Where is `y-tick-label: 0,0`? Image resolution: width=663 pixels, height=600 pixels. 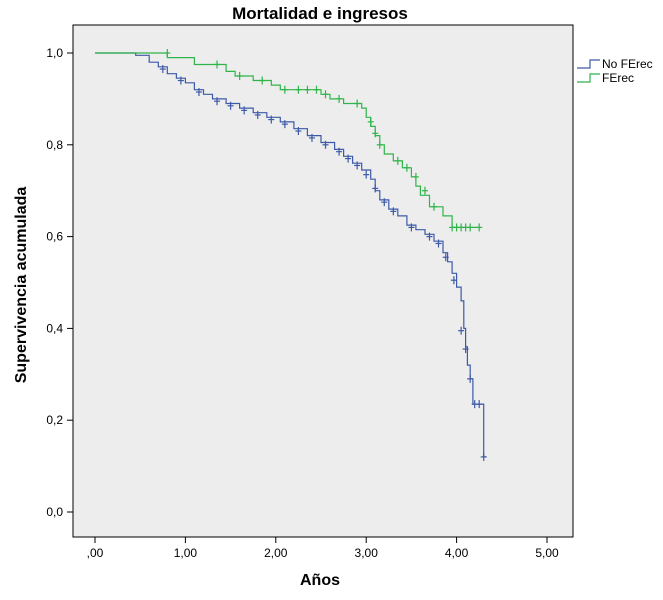 y-tick-label: 0,0 is located at coordinates (54, 512).